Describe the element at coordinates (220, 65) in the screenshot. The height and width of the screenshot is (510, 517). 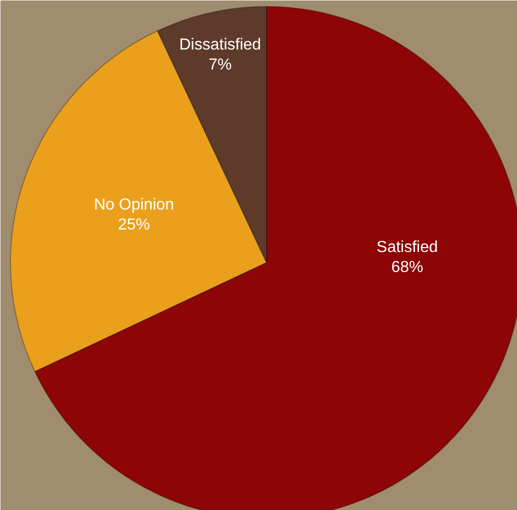
I see `data-label: 7%` at that location.